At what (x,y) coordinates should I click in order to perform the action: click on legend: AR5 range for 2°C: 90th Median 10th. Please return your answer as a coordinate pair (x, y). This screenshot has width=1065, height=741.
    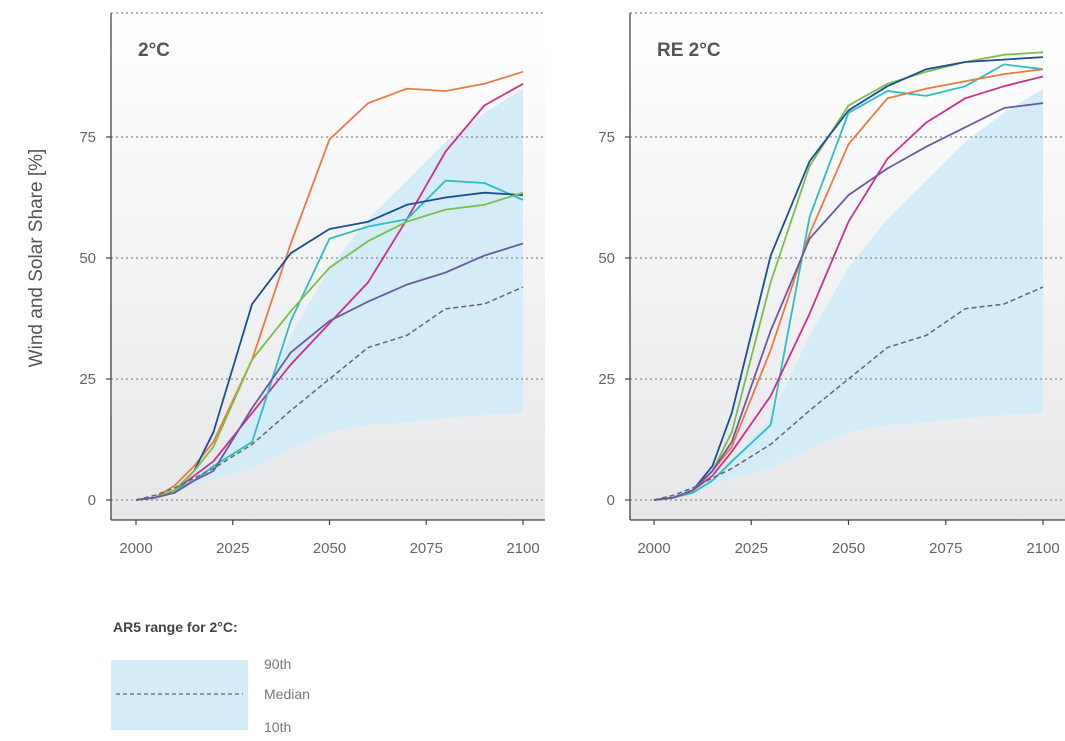
    Looking at the image, I should click on (210, 677).